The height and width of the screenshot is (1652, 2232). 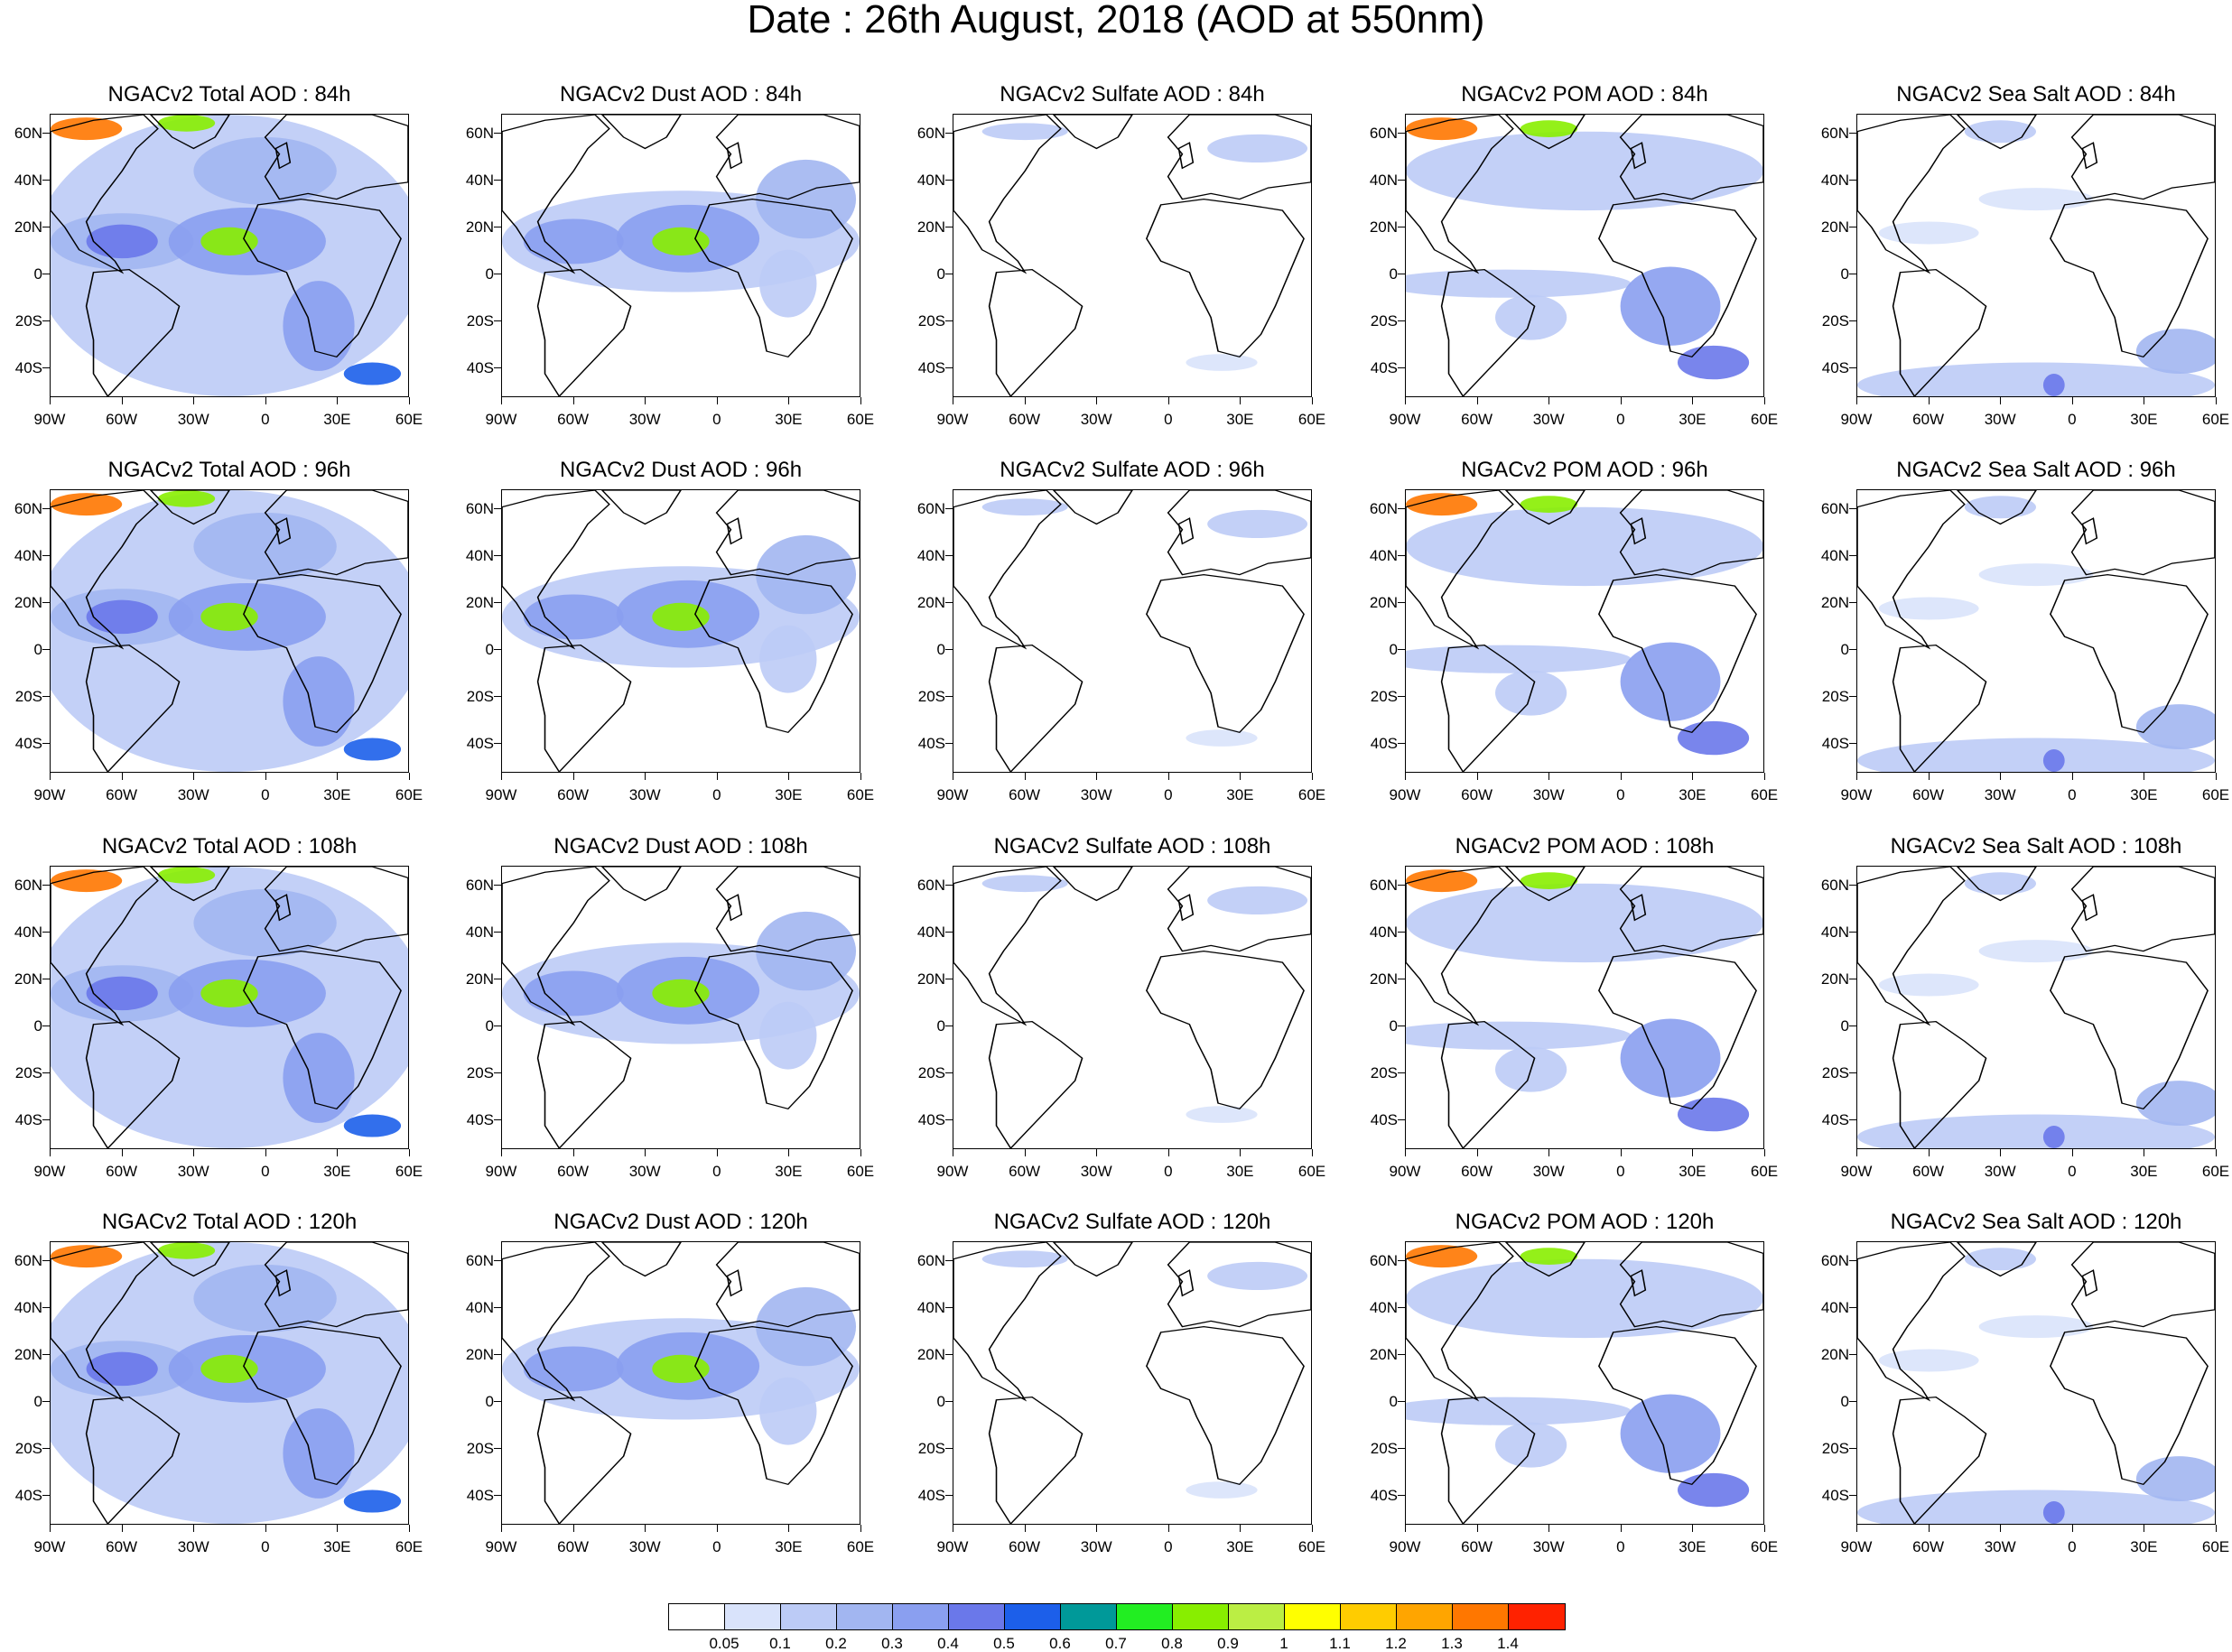 What do you see at coordinates (780, 1643) in the screenshot?
I see `colorbar-label: 0.1` at bounding box center [780, 1643].